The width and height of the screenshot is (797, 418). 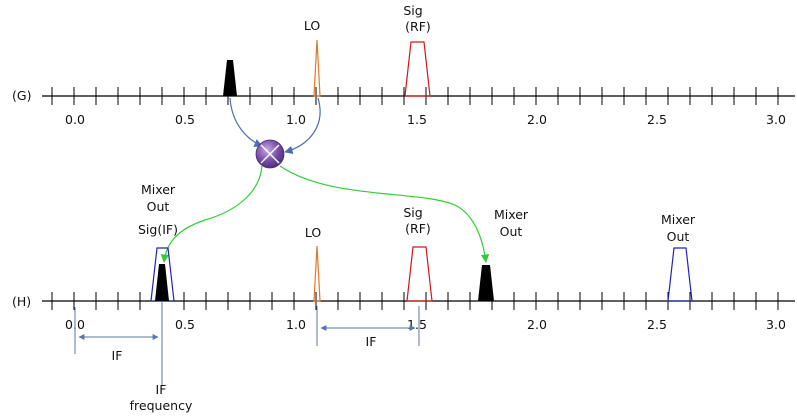 What do you see at coordinates (384, 214) in the screenshot?
I see `arrow-mixer-to-mixer-out` at bounding box center [384, 214].